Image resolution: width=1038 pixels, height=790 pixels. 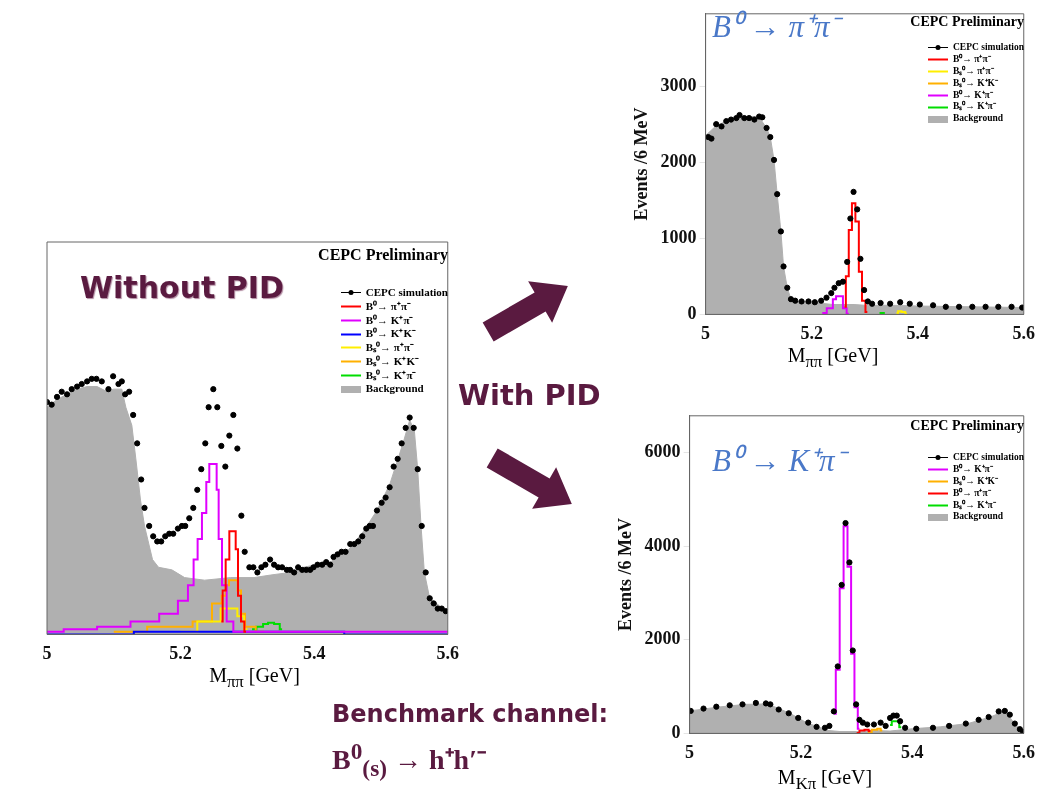 I want to click on y-tick-label: 6000, so click(x=662, y=450).